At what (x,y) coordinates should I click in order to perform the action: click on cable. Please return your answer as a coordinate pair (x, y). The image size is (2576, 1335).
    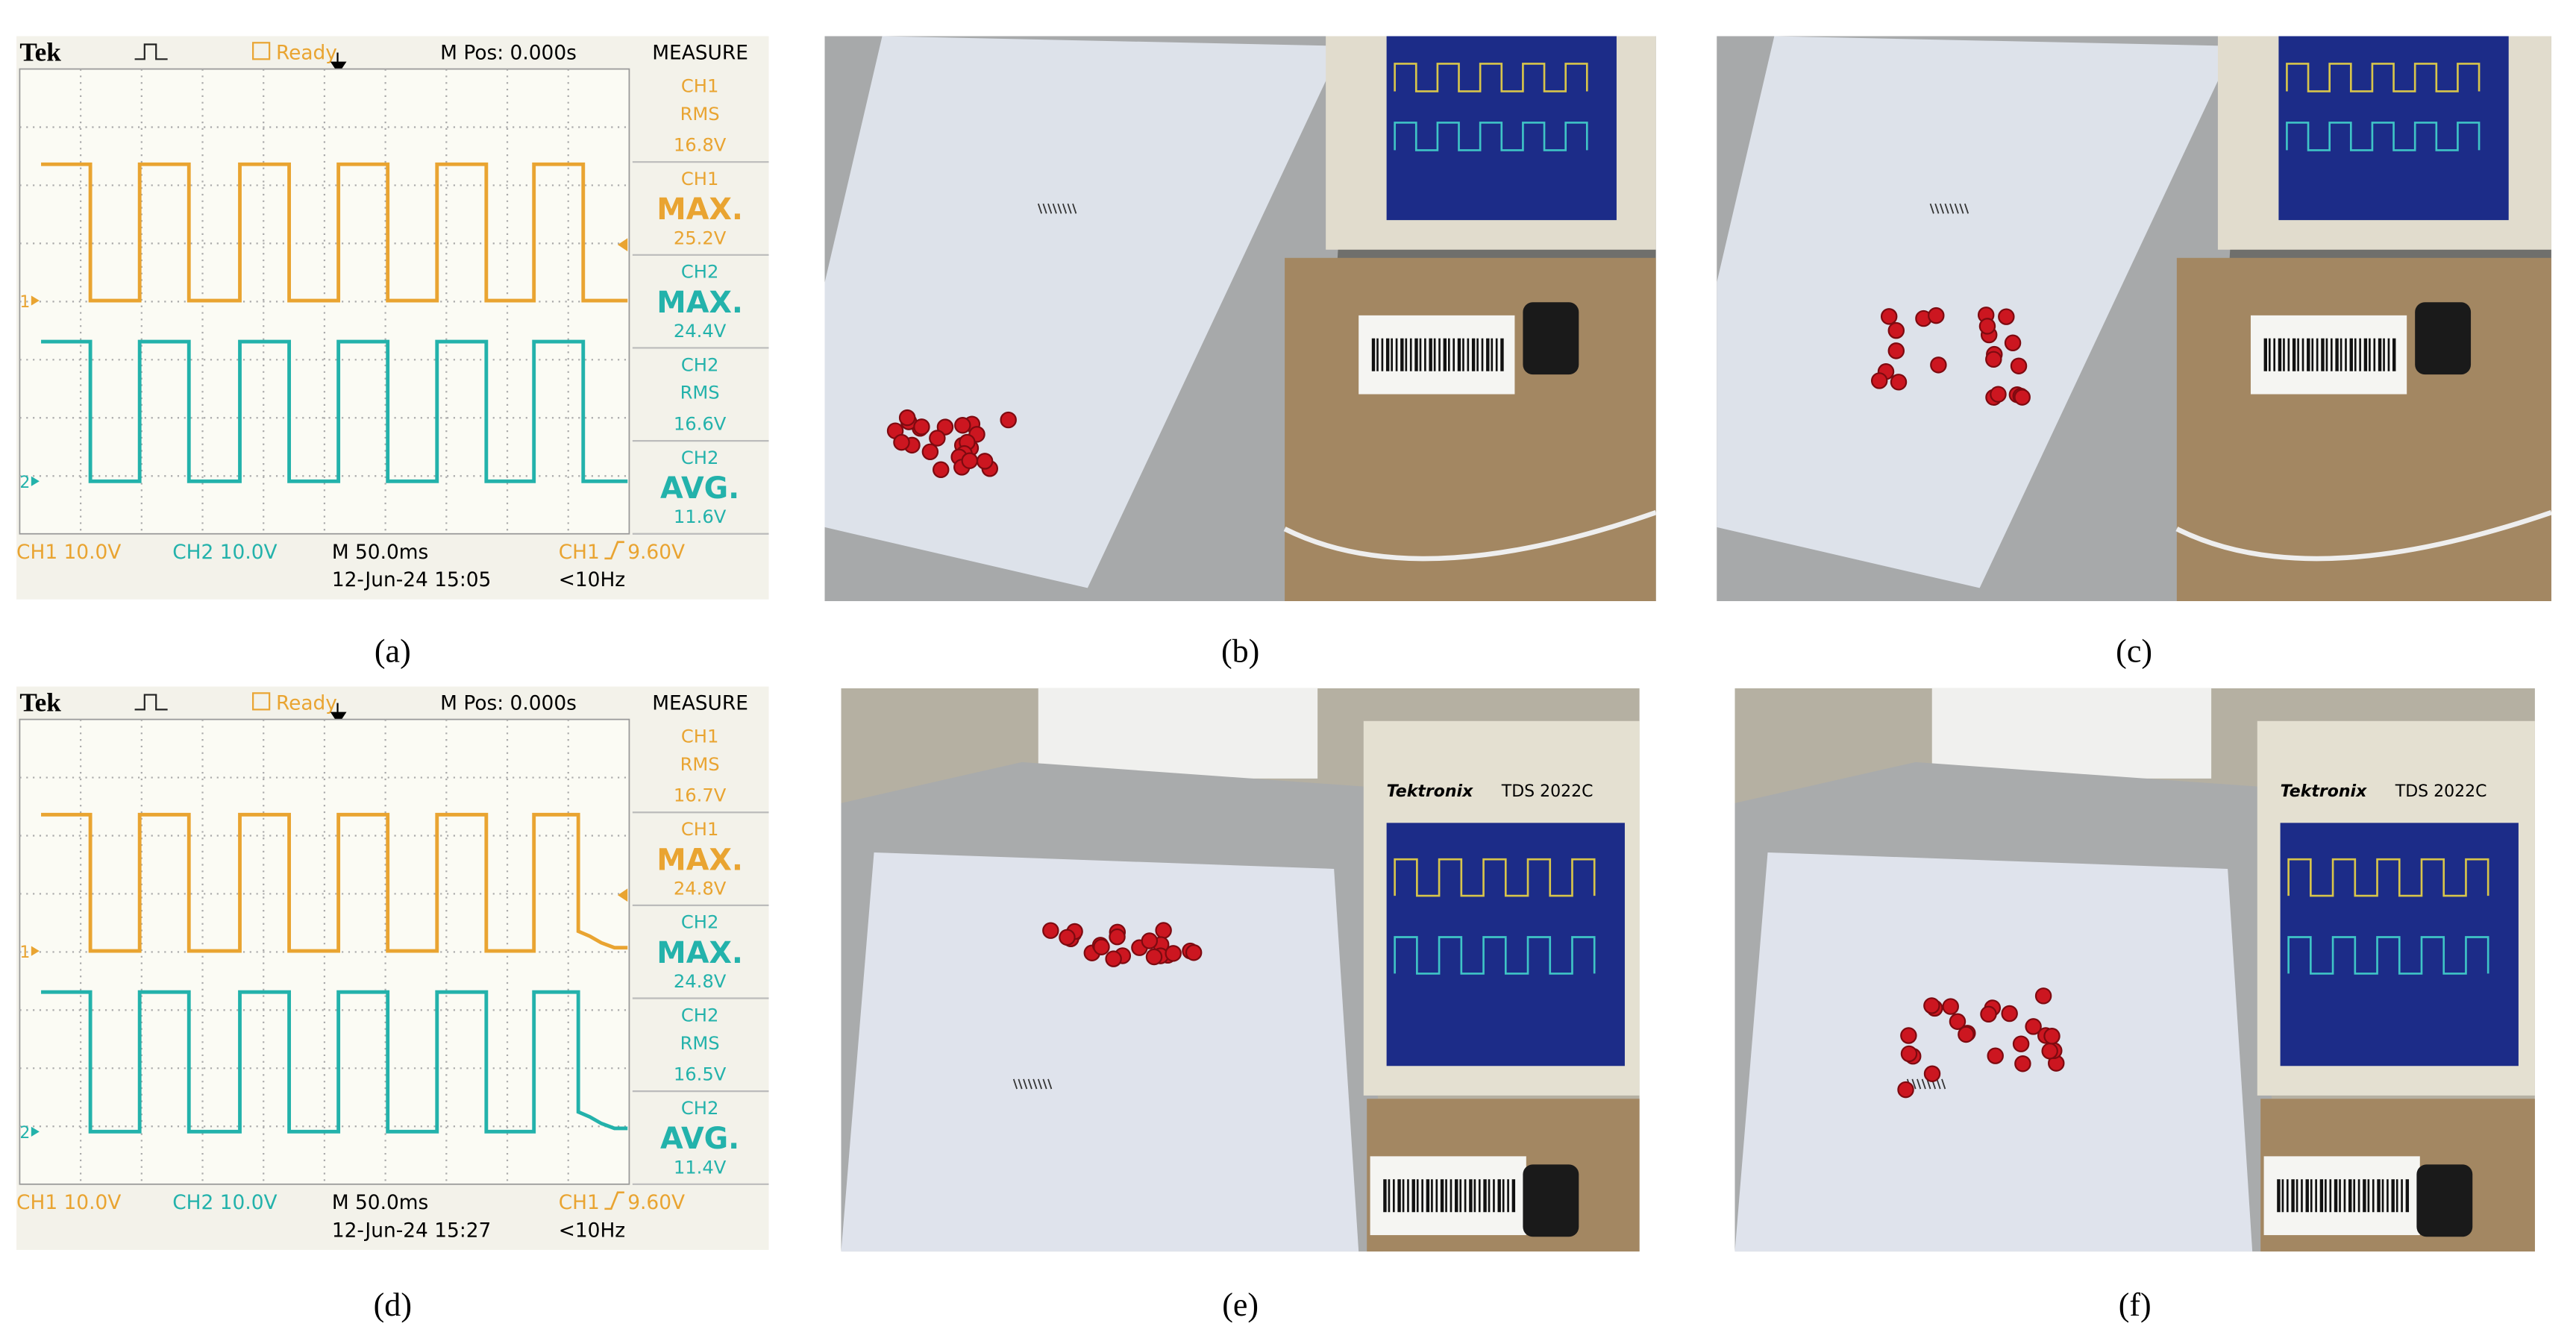
    Looking at the image, I should click on (1469, 535).